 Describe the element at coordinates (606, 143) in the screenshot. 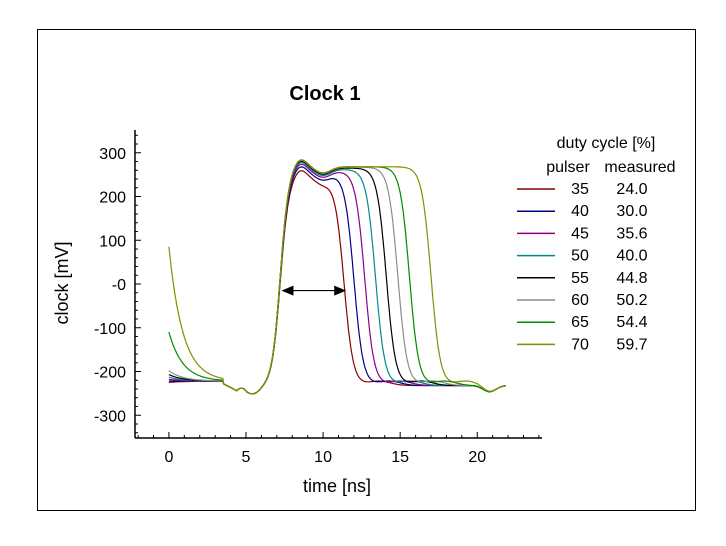

I see `legend-title: duty cycle [%]` at that location.